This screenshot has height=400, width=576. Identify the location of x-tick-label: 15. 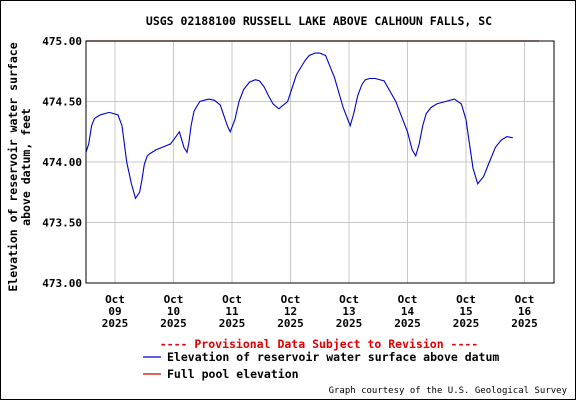
(465, 311).